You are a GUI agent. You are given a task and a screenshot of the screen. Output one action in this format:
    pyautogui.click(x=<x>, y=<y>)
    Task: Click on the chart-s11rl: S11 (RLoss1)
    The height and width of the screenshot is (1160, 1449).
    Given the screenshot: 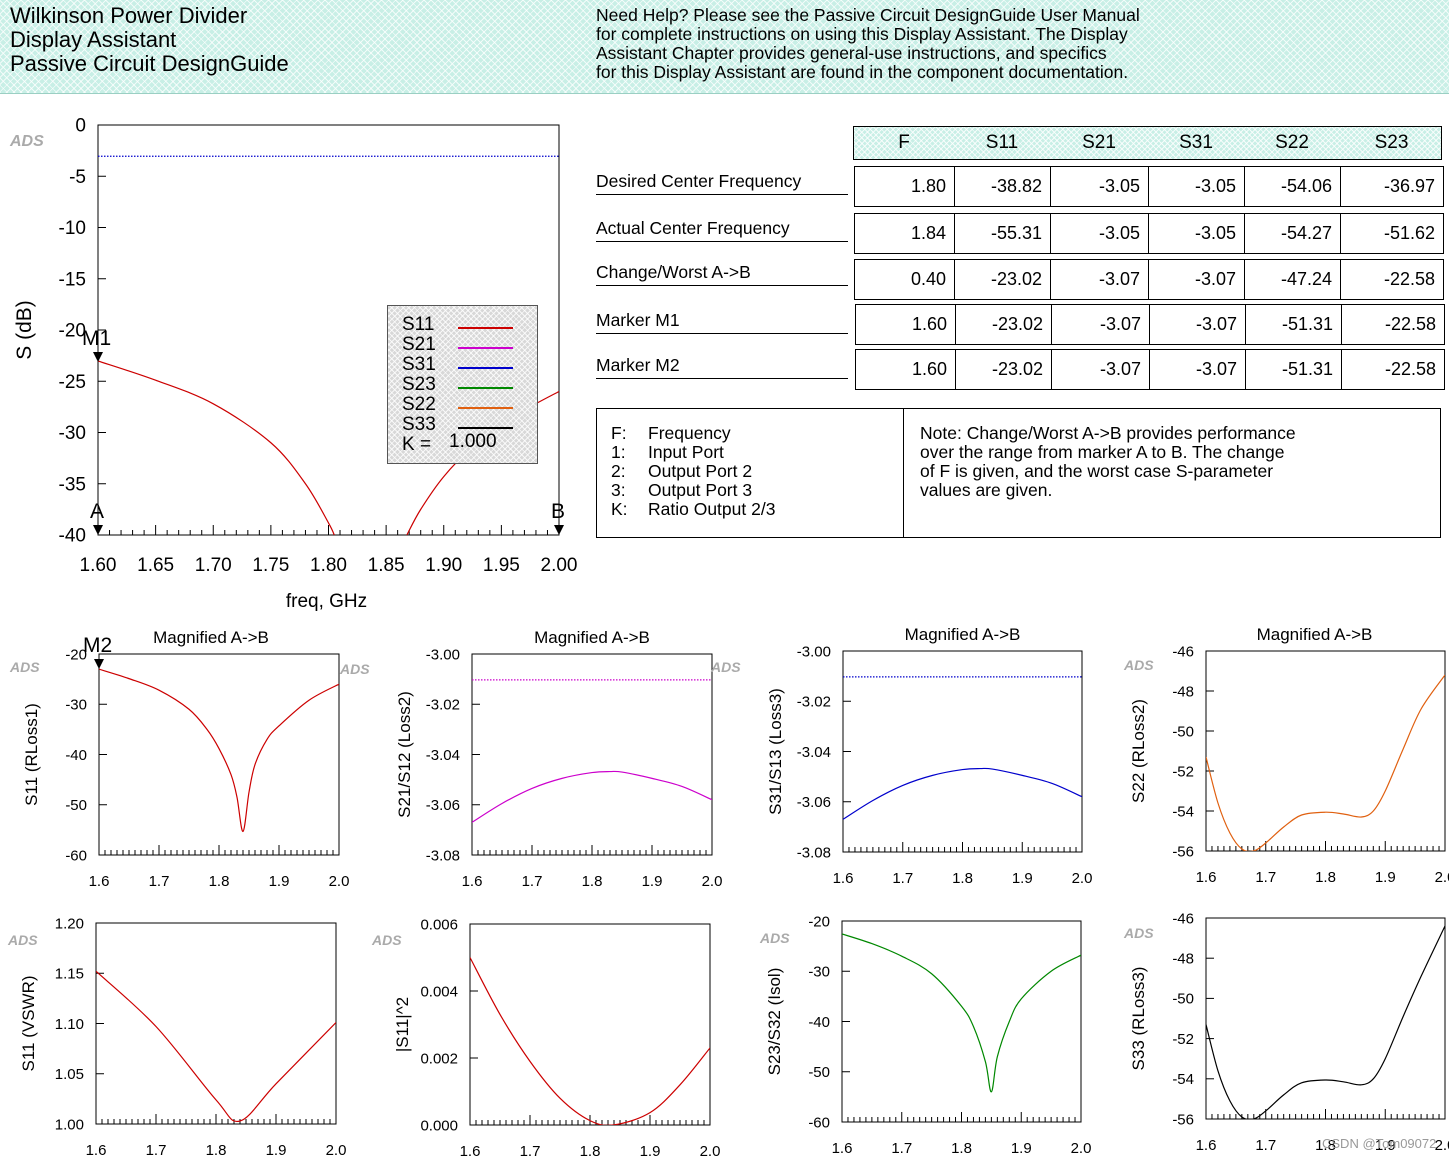 What is the action you would take?
    pyautogui.click(x=181, y=754)
    